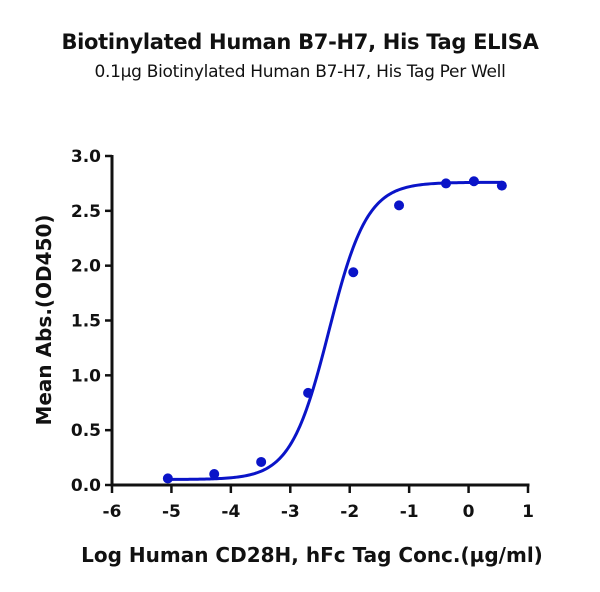  I want to click on y-tick-label: 0.5, so click(86, 431).